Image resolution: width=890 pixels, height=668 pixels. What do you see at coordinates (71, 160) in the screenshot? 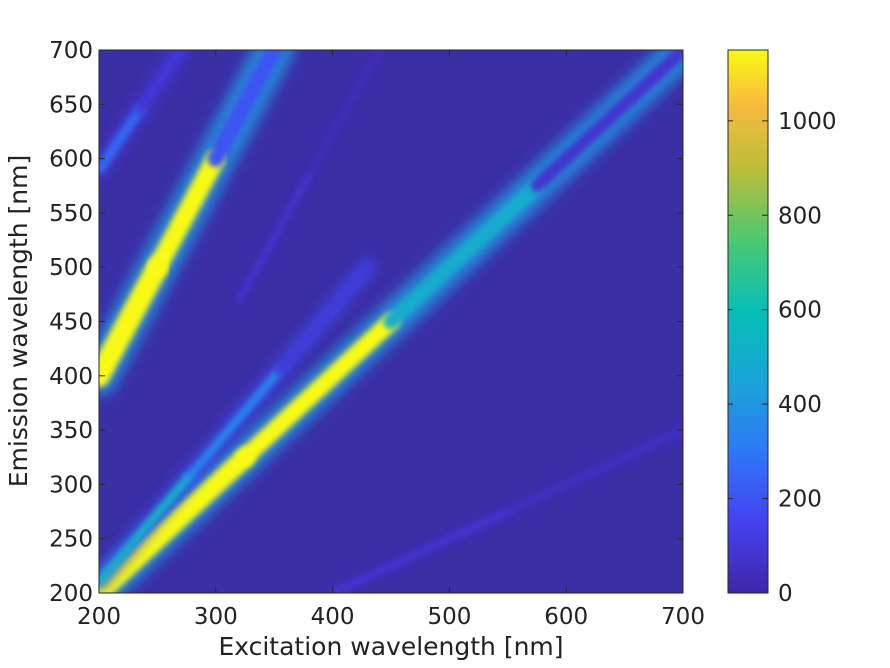
I see `y-tick-label: 600` at bounding box center [71, 160].